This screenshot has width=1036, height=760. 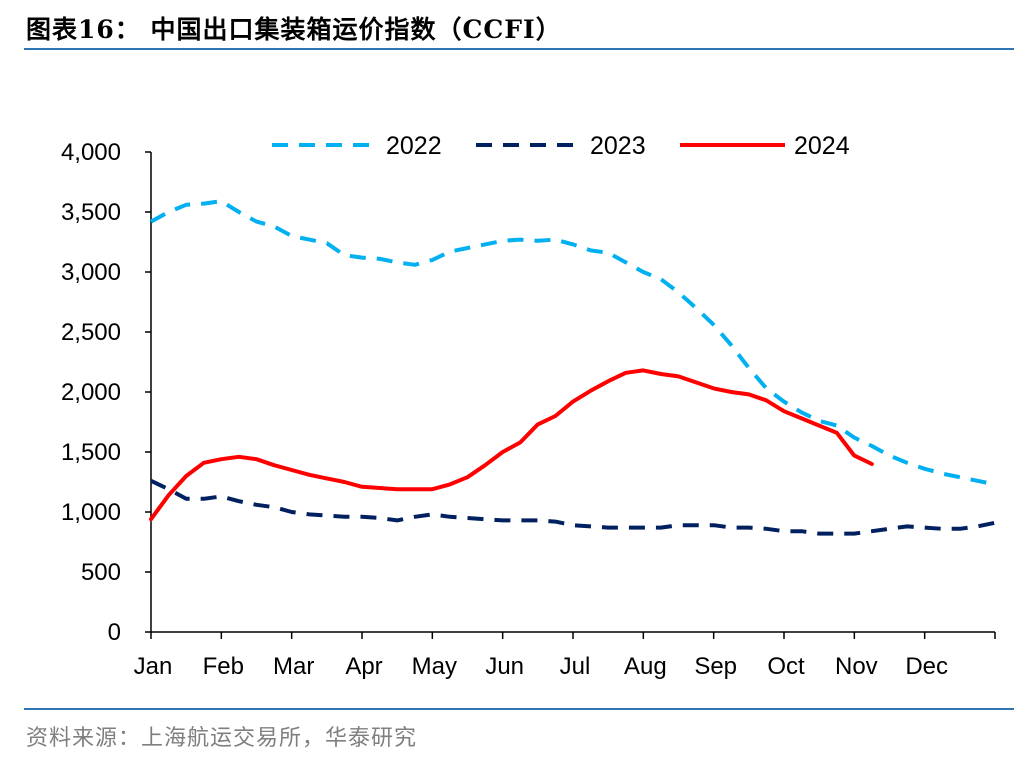 I want to click on chart-title: 图表16： 中国出口集装箱运价指数（CCFI）, so click(x=294, y=29).